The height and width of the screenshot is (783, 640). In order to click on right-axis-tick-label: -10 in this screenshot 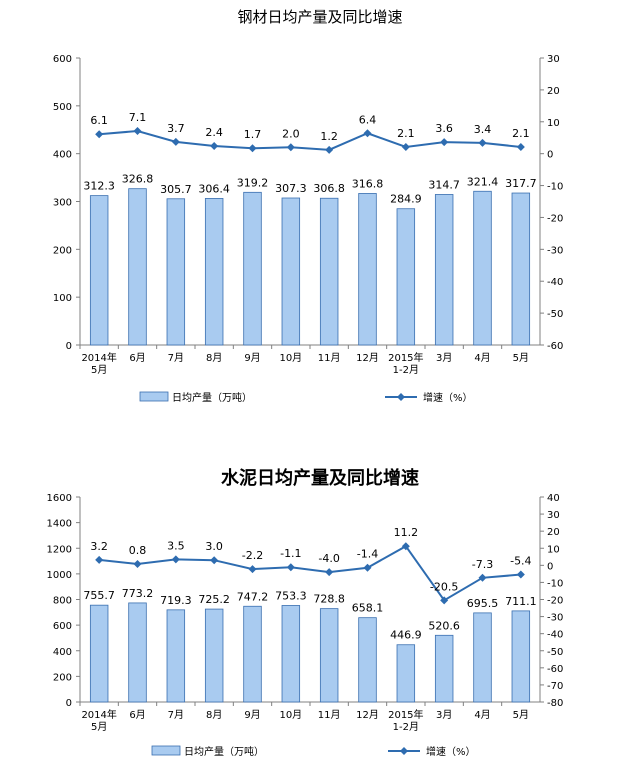, I will do `click(555, 583)`.